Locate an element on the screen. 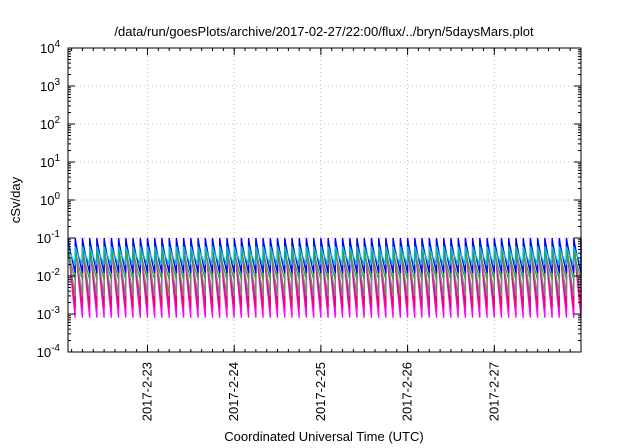  series-group is located at coordinates (324, 277).